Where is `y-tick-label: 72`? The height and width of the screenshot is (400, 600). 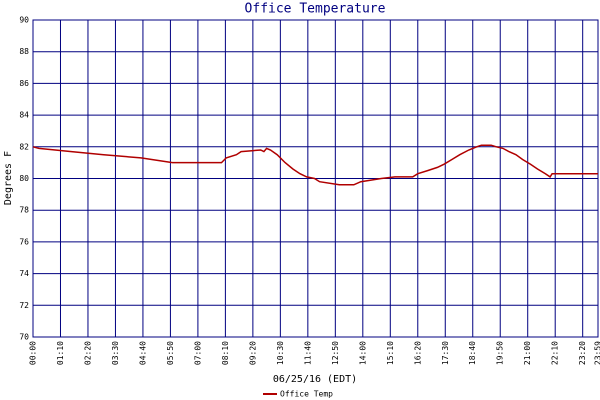 y-tick-label: 72 is located at coordinates (24, 305).